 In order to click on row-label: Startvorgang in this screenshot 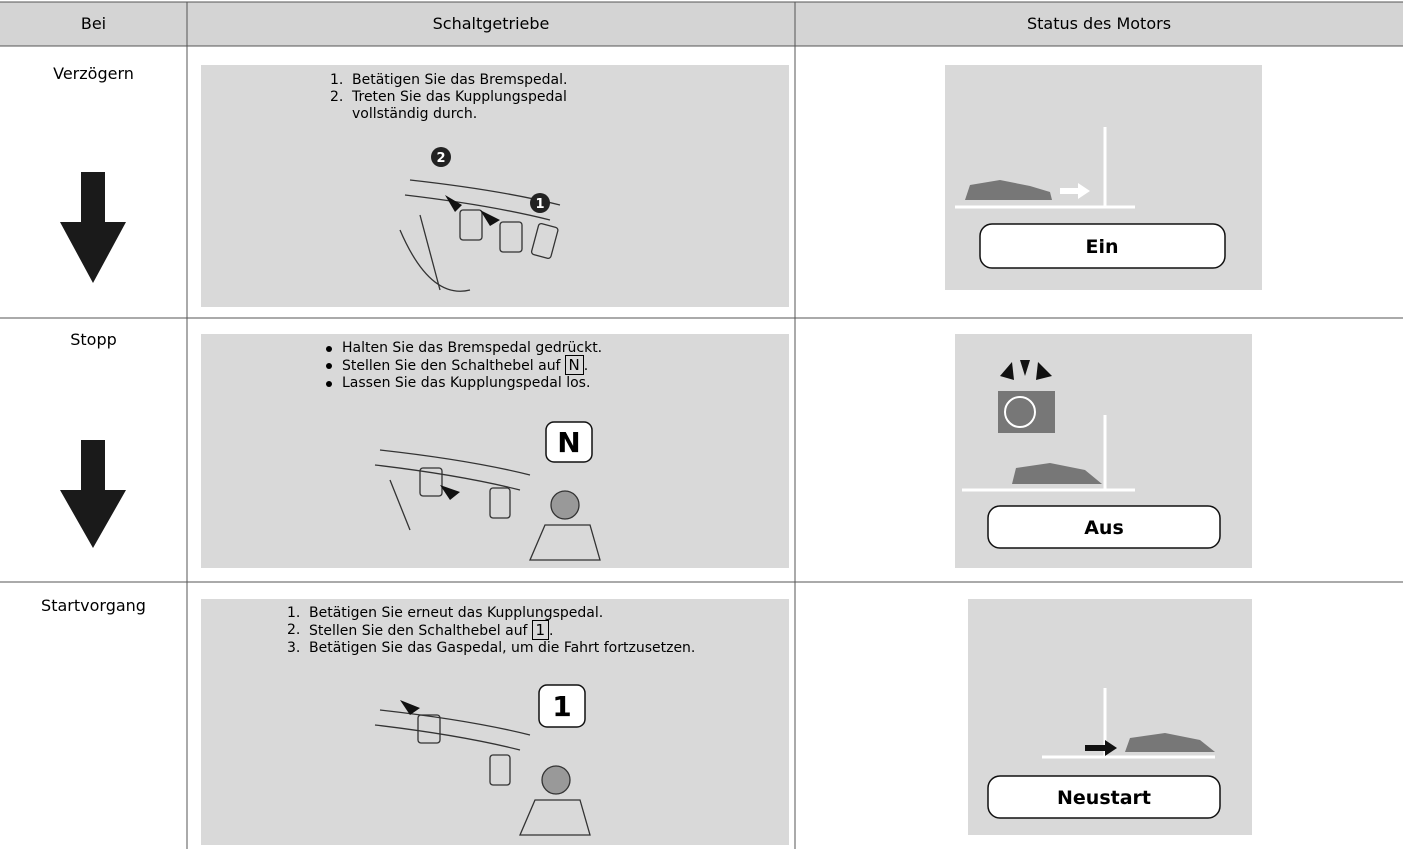, I will do `click(93, 605)`.